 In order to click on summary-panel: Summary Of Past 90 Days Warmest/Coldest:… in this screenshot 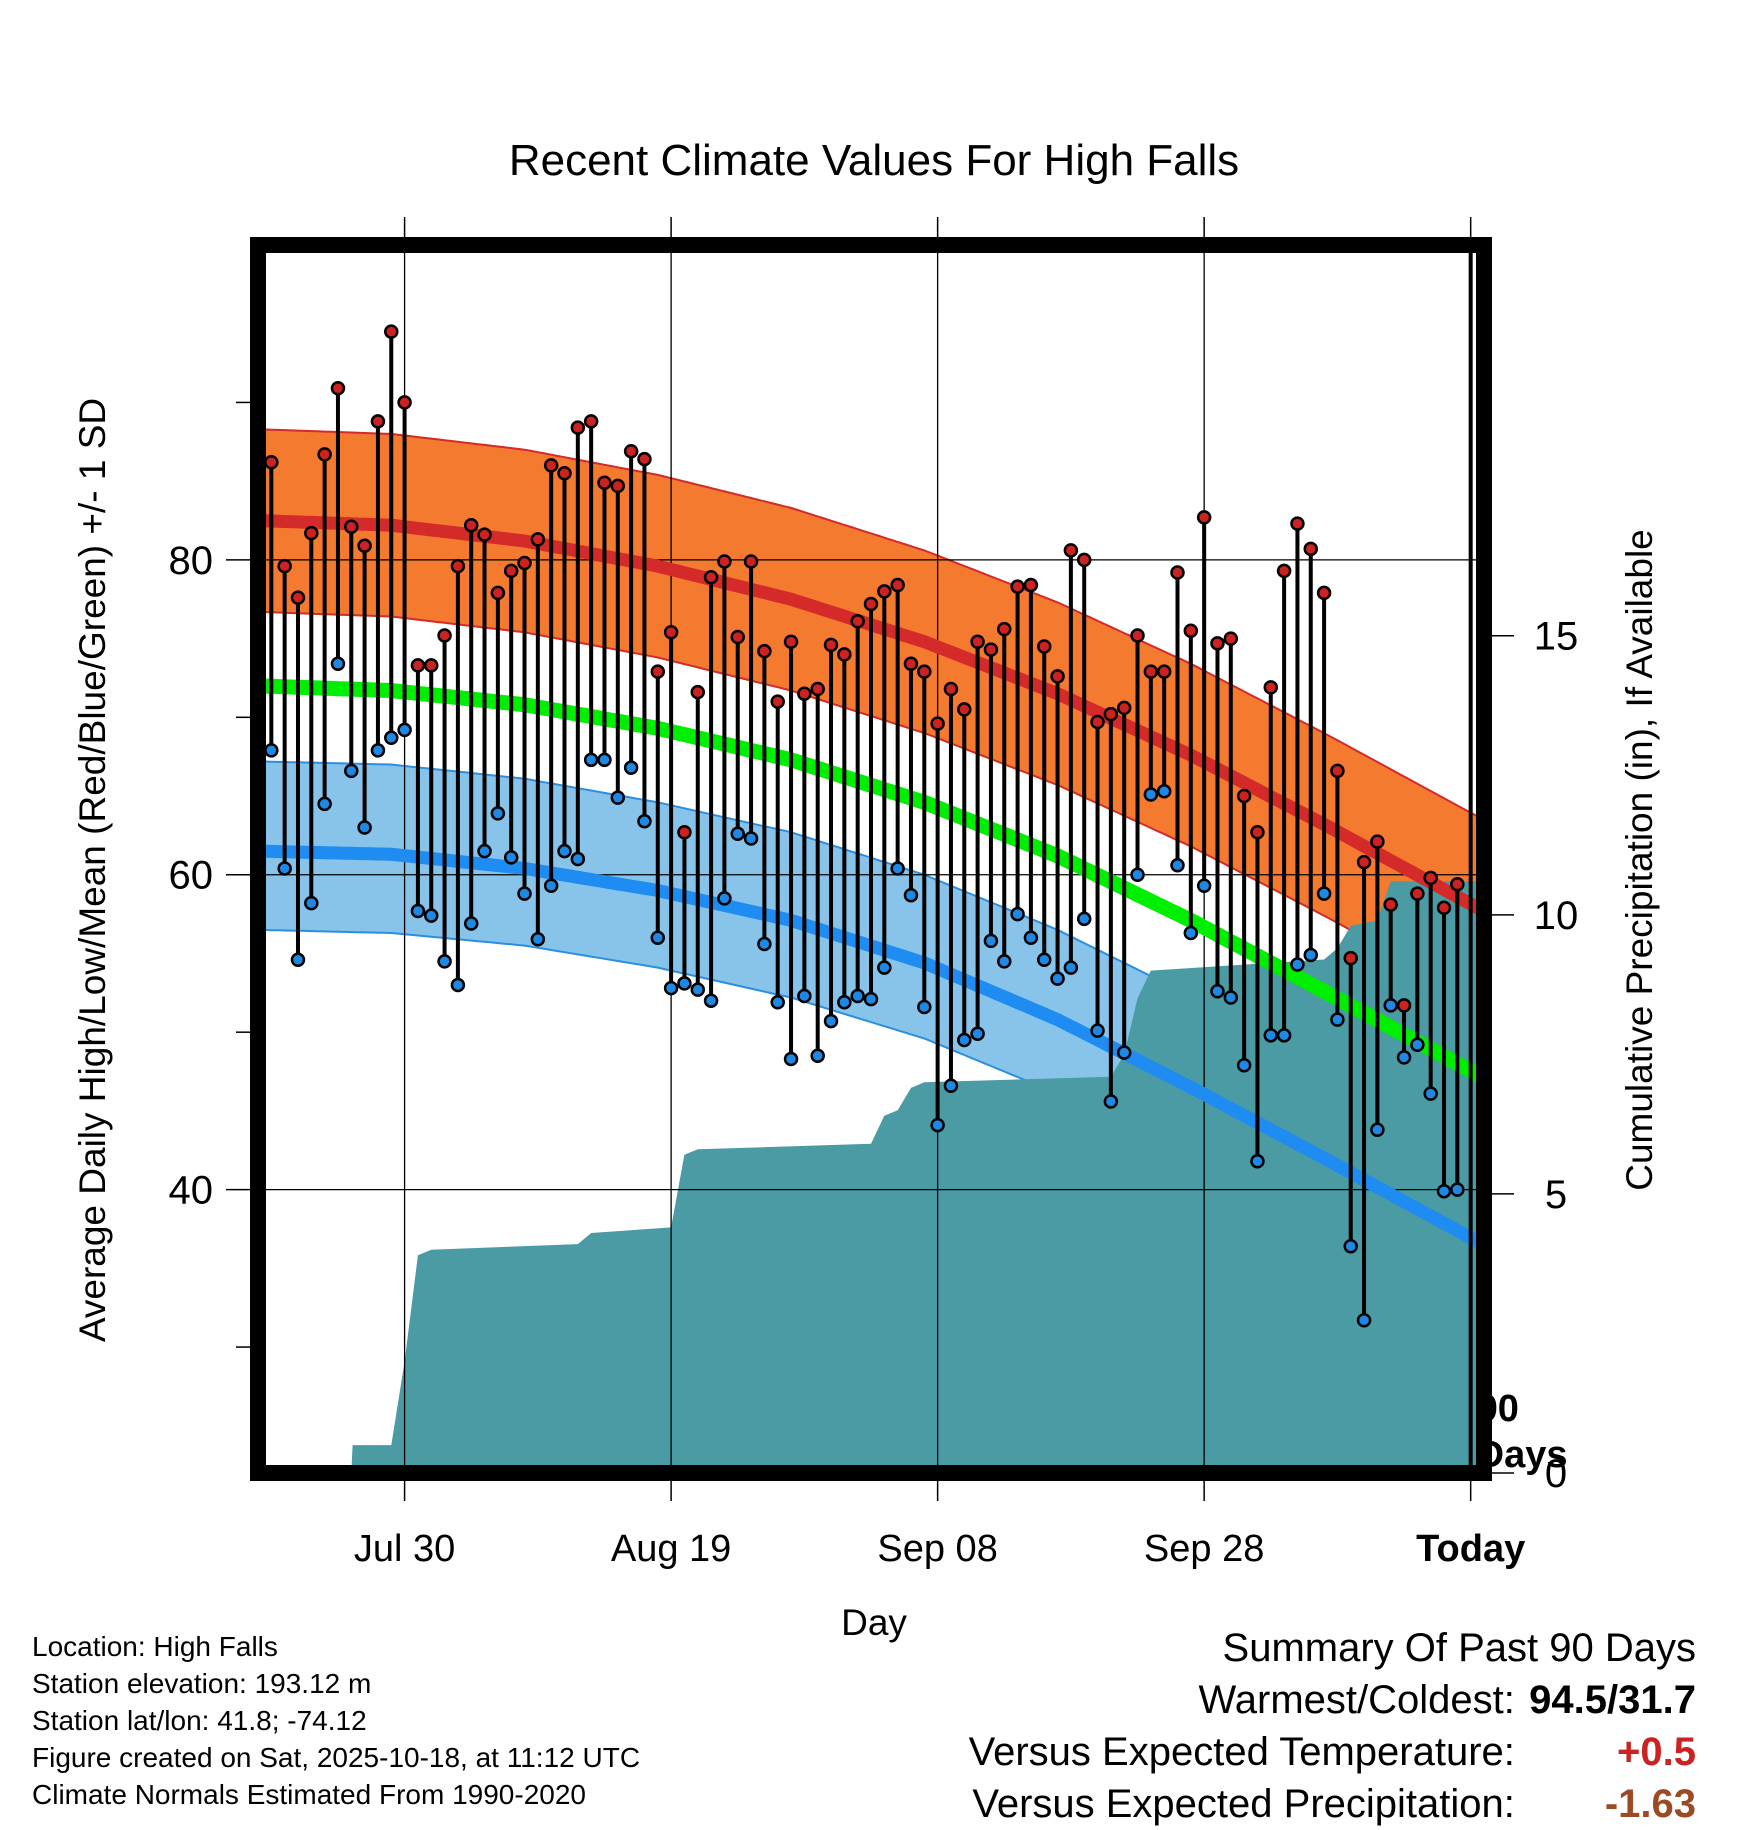, I will do `click(1332, 1726)`.